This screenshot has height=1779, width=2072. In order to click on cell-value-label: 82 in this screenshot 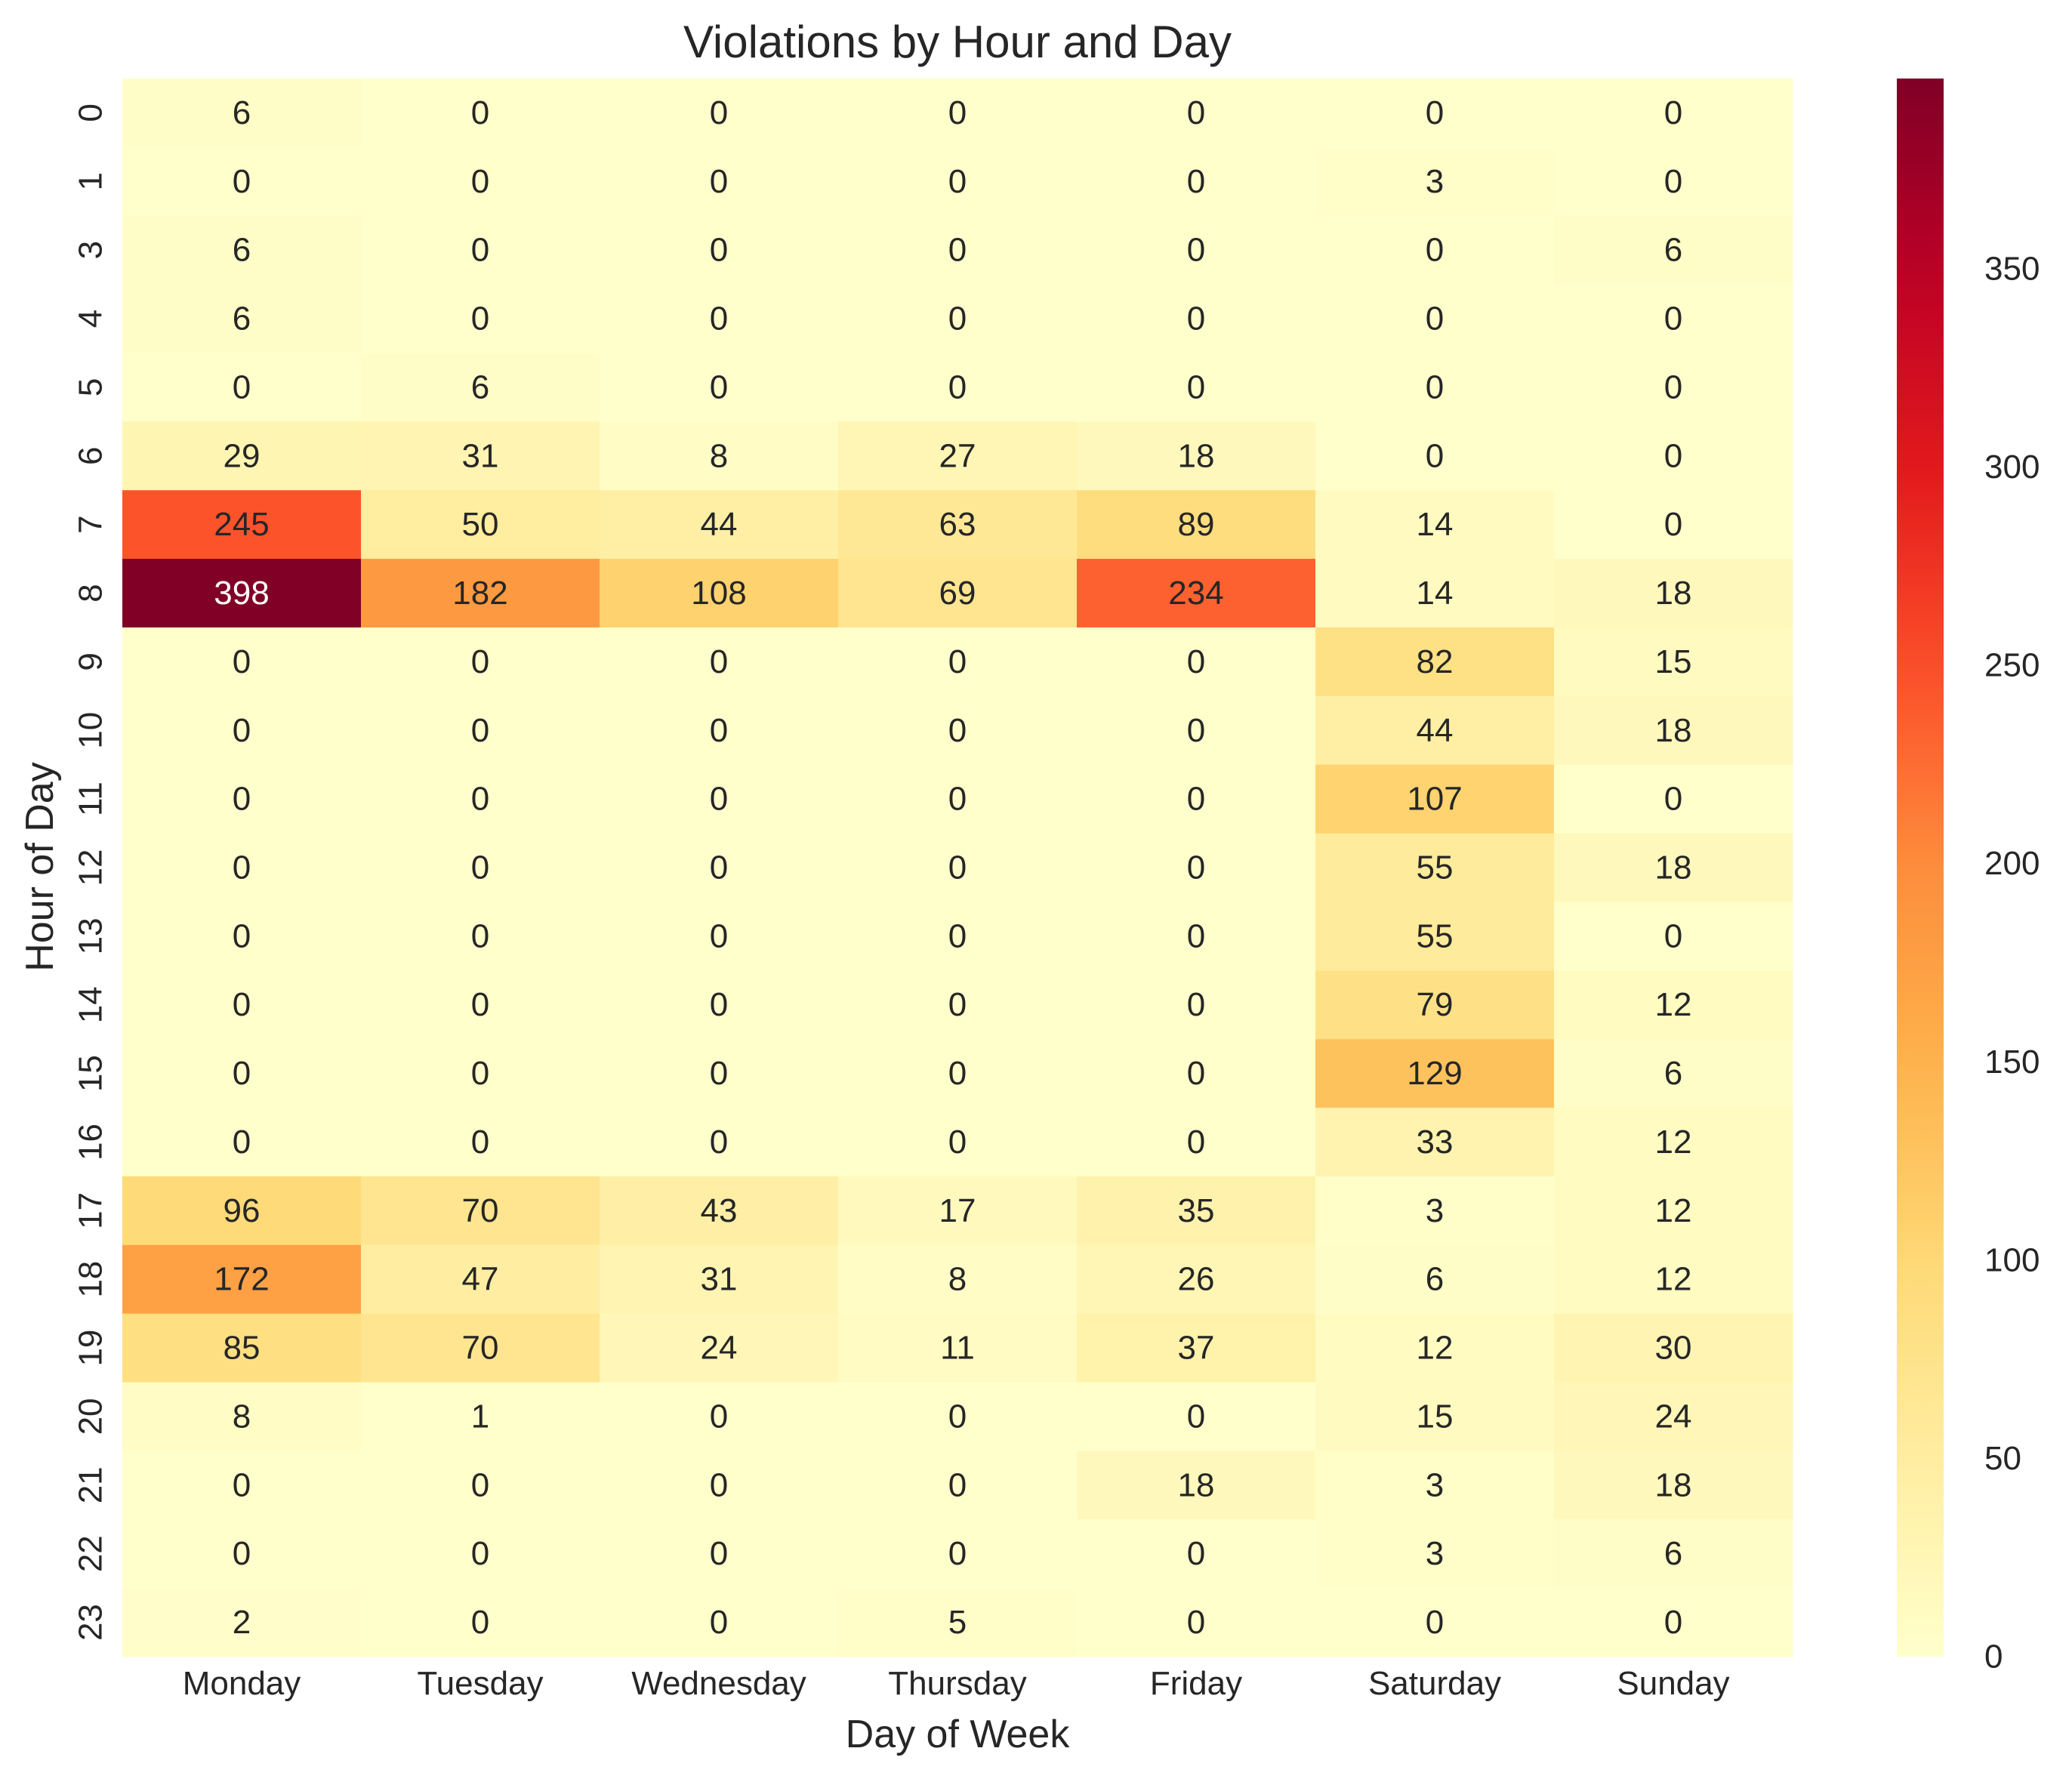, I will do `click(1435, 662)`.